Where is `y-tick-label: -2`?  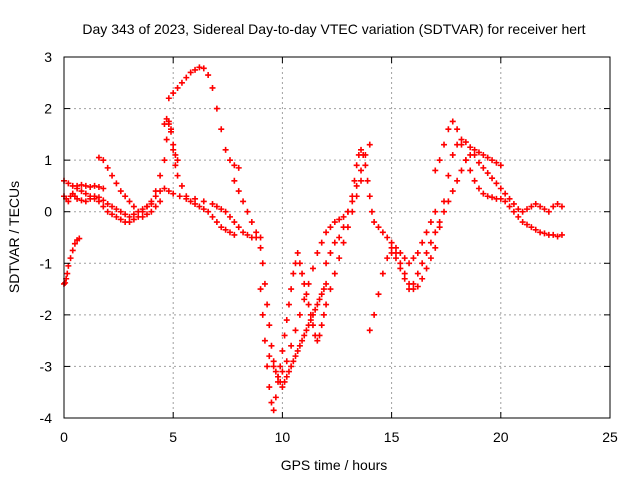 y-tick-label: -2 is located at coordinates (46, 315).